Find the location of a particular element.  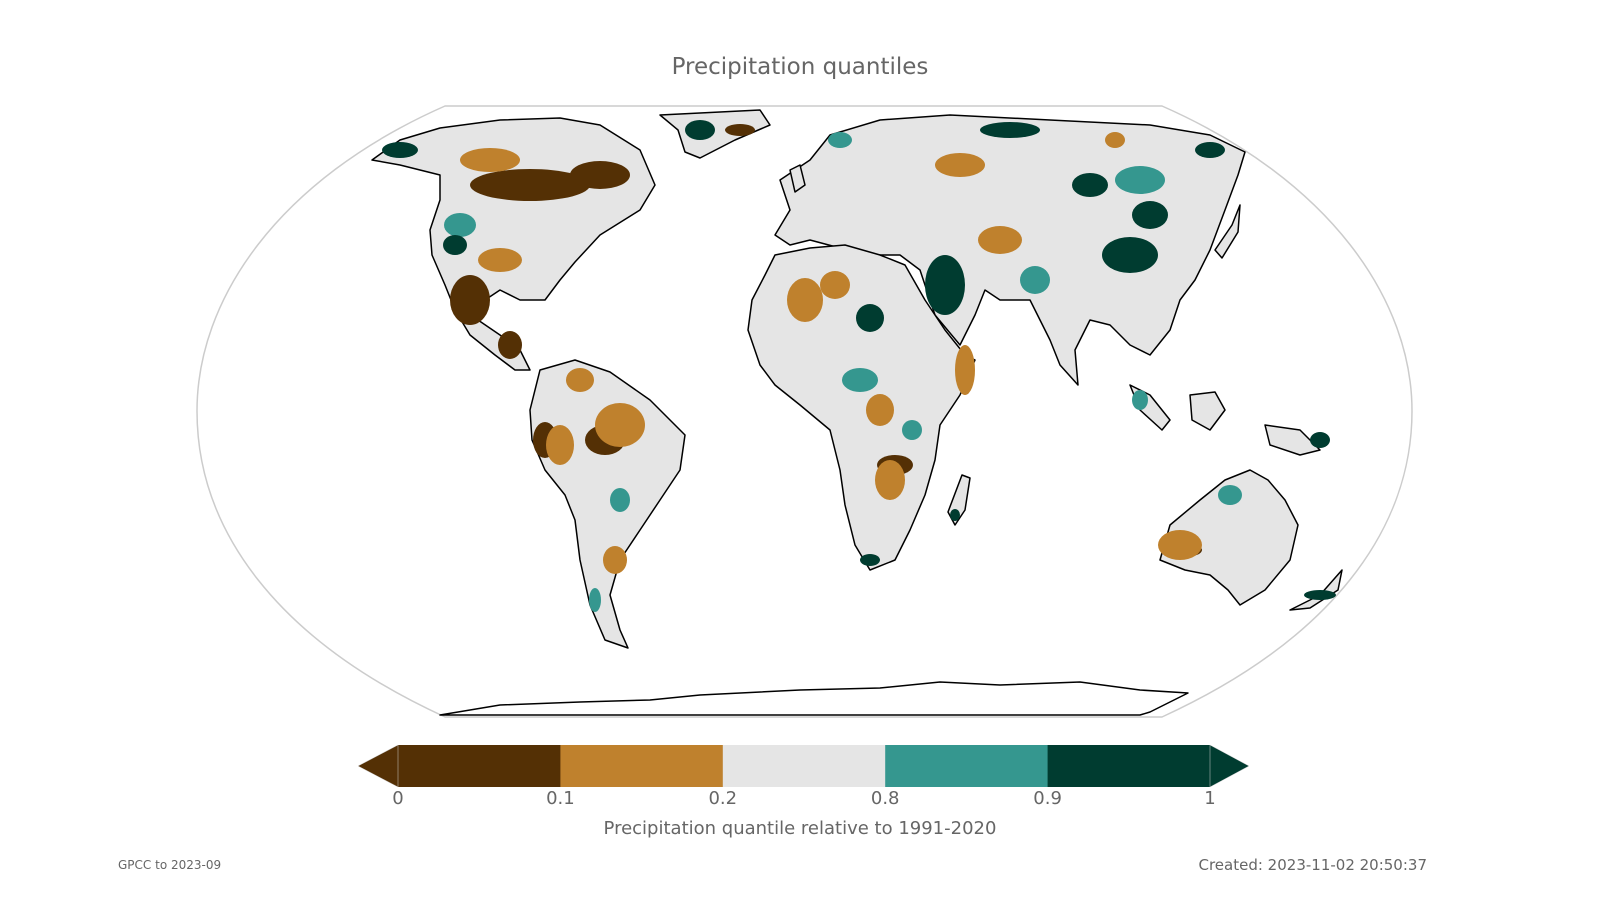

colorbar-bin-0.9-1 is located at coordinates (1129, 766).